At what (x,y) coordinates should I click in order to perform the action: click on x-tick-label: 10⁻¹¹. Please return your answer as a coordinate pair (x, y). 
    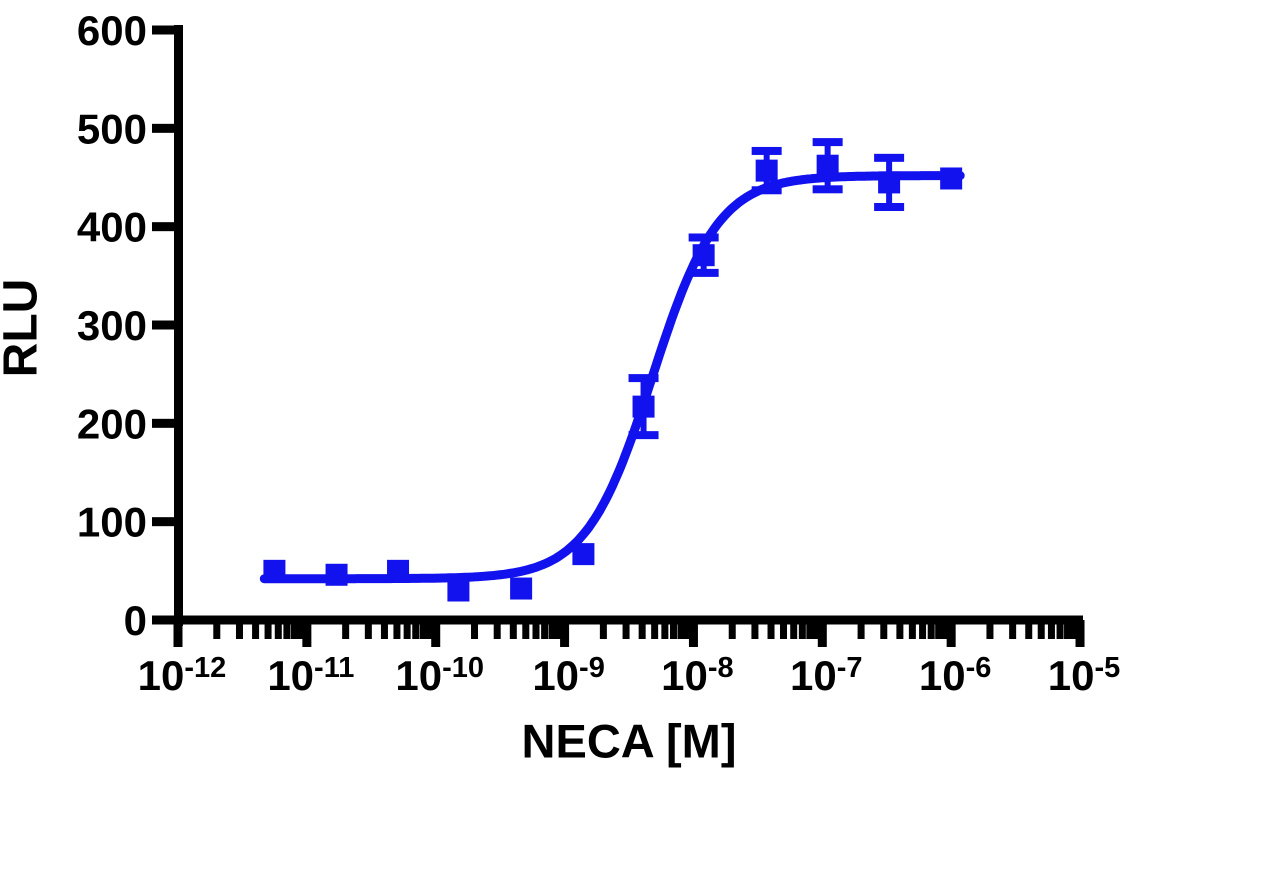
    Looking at the image, I should click on (310, 675).